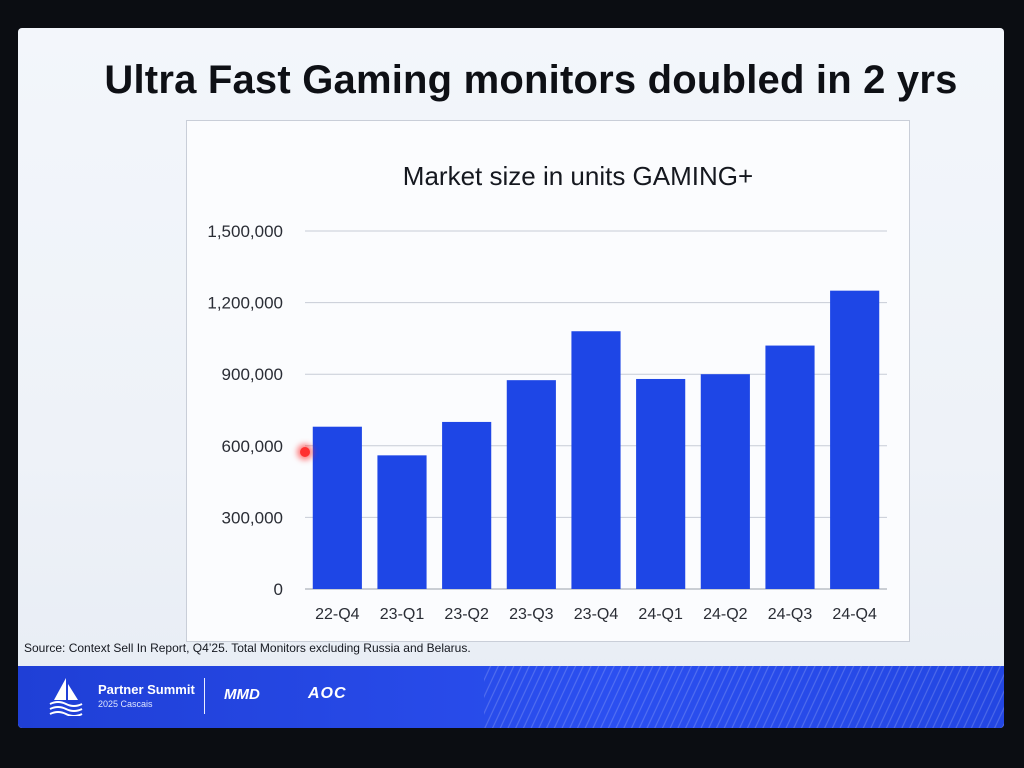 The image size is (1024, 768). Describe the element at coordinates (855, 439) in the screenshot. I see `bar-24-q4` at that location.